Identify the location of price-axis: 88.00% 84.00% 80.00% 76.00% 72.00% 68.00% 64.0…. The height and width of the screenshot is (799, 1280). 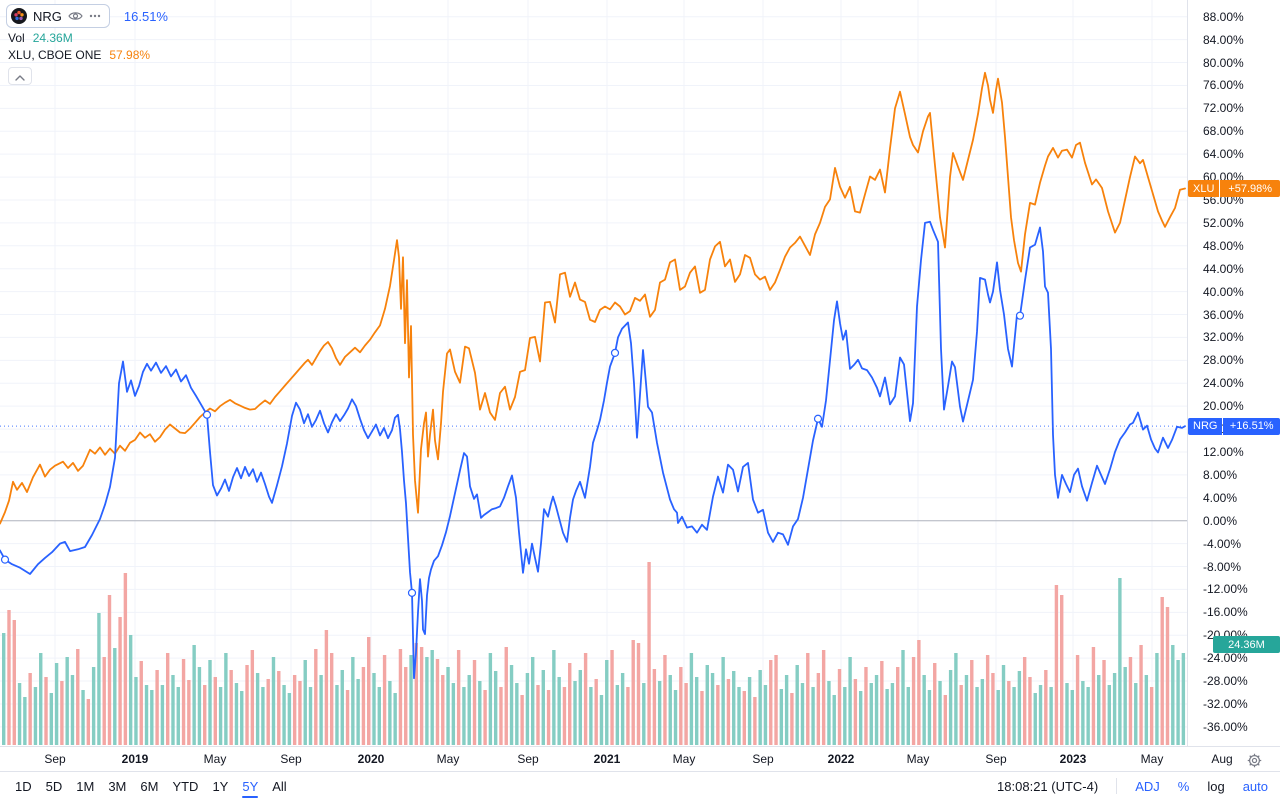
(1233, 373).